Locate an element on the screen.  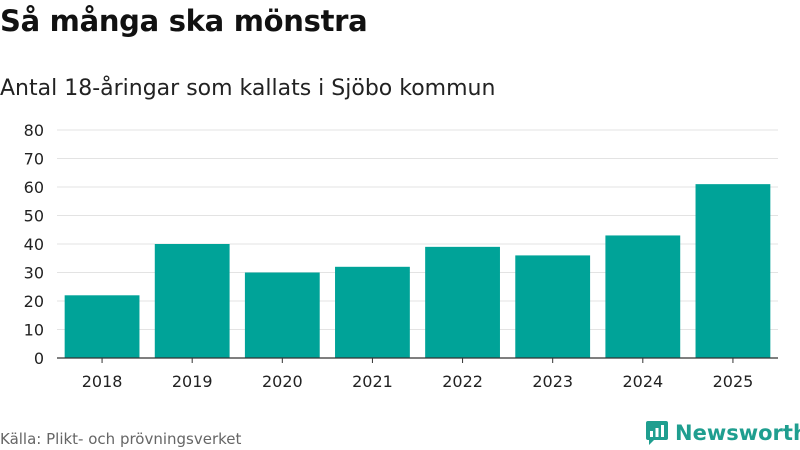
y-tick-label: 40 is located at coordinates (34, 244).